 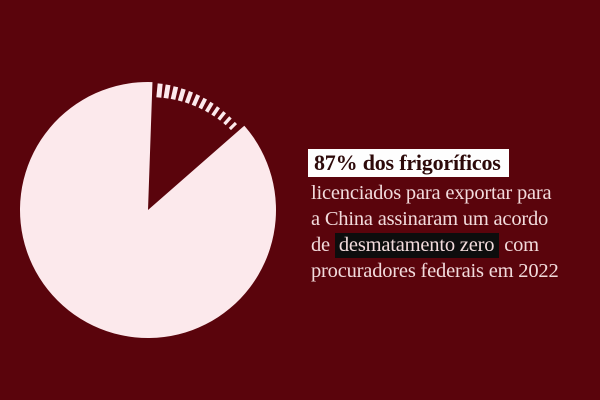 I want to click on caption-headline-row: 87% dos frigoríficos, so click(x=450, y=163).